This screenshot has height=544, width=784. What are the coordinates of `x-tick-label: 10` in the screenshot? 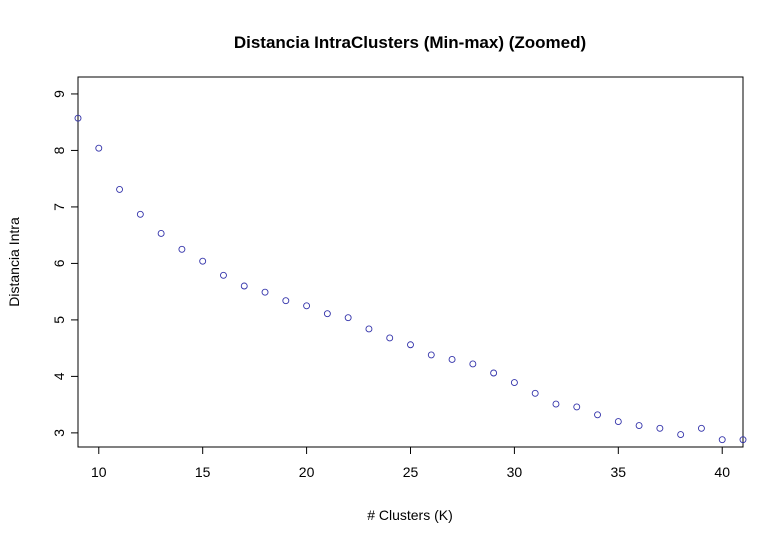 It's located at (99, 472).